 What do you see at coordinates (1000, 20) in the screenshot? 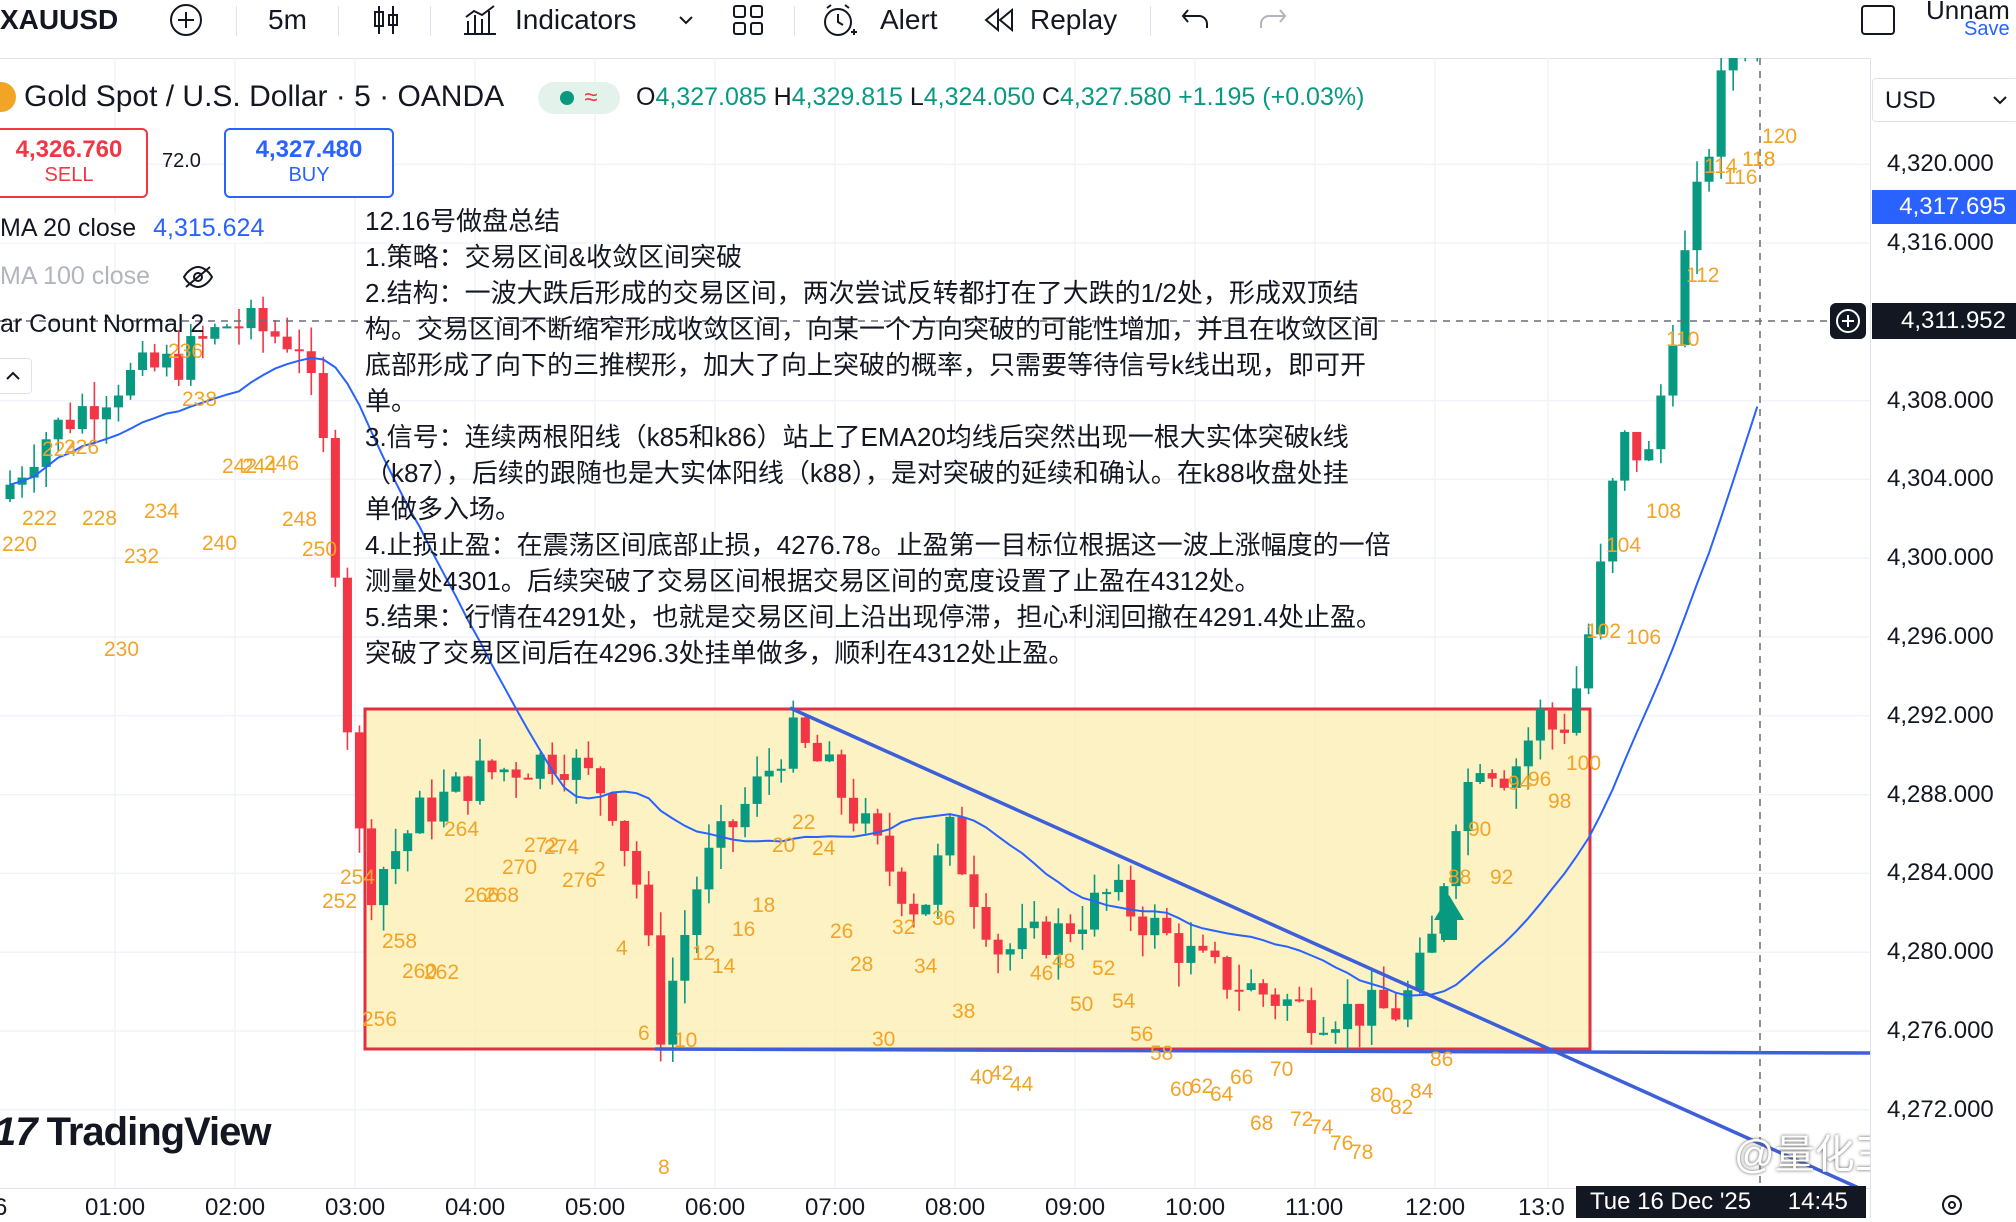
I see `replay-icon` at bounding box center [1000, 20].